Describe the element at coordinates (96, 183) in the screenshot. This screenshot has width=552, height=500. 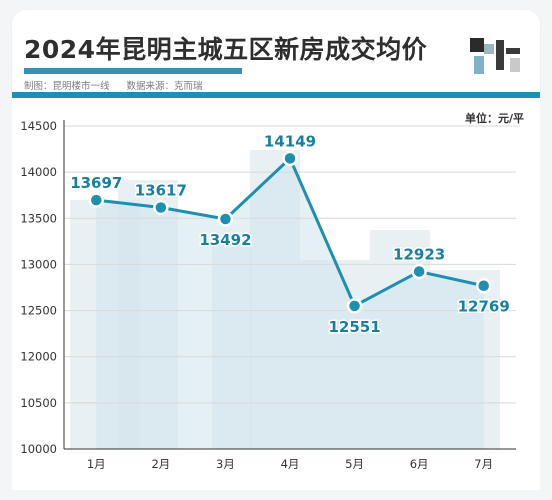
I see `data-label: 13697` at that location.